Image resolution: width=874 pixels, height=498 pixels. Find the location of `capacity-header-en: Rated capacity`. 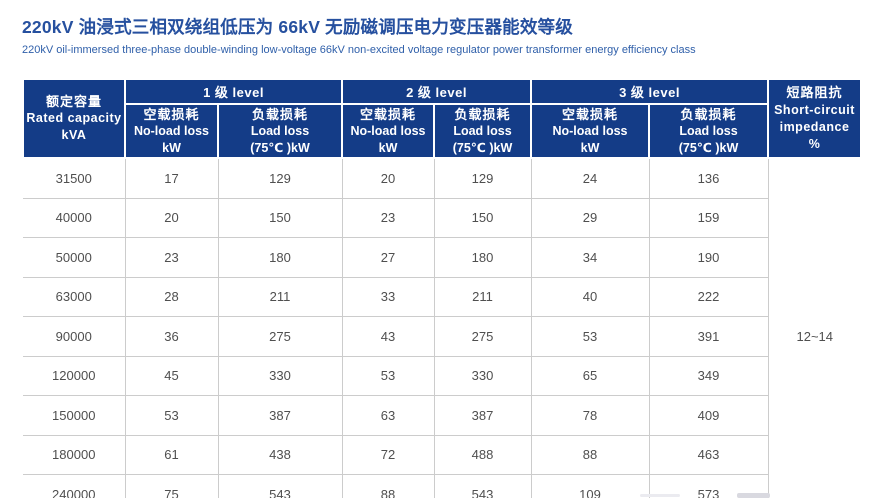

capacity-header-en: Rated capacity is located at coordinates (74, 118).